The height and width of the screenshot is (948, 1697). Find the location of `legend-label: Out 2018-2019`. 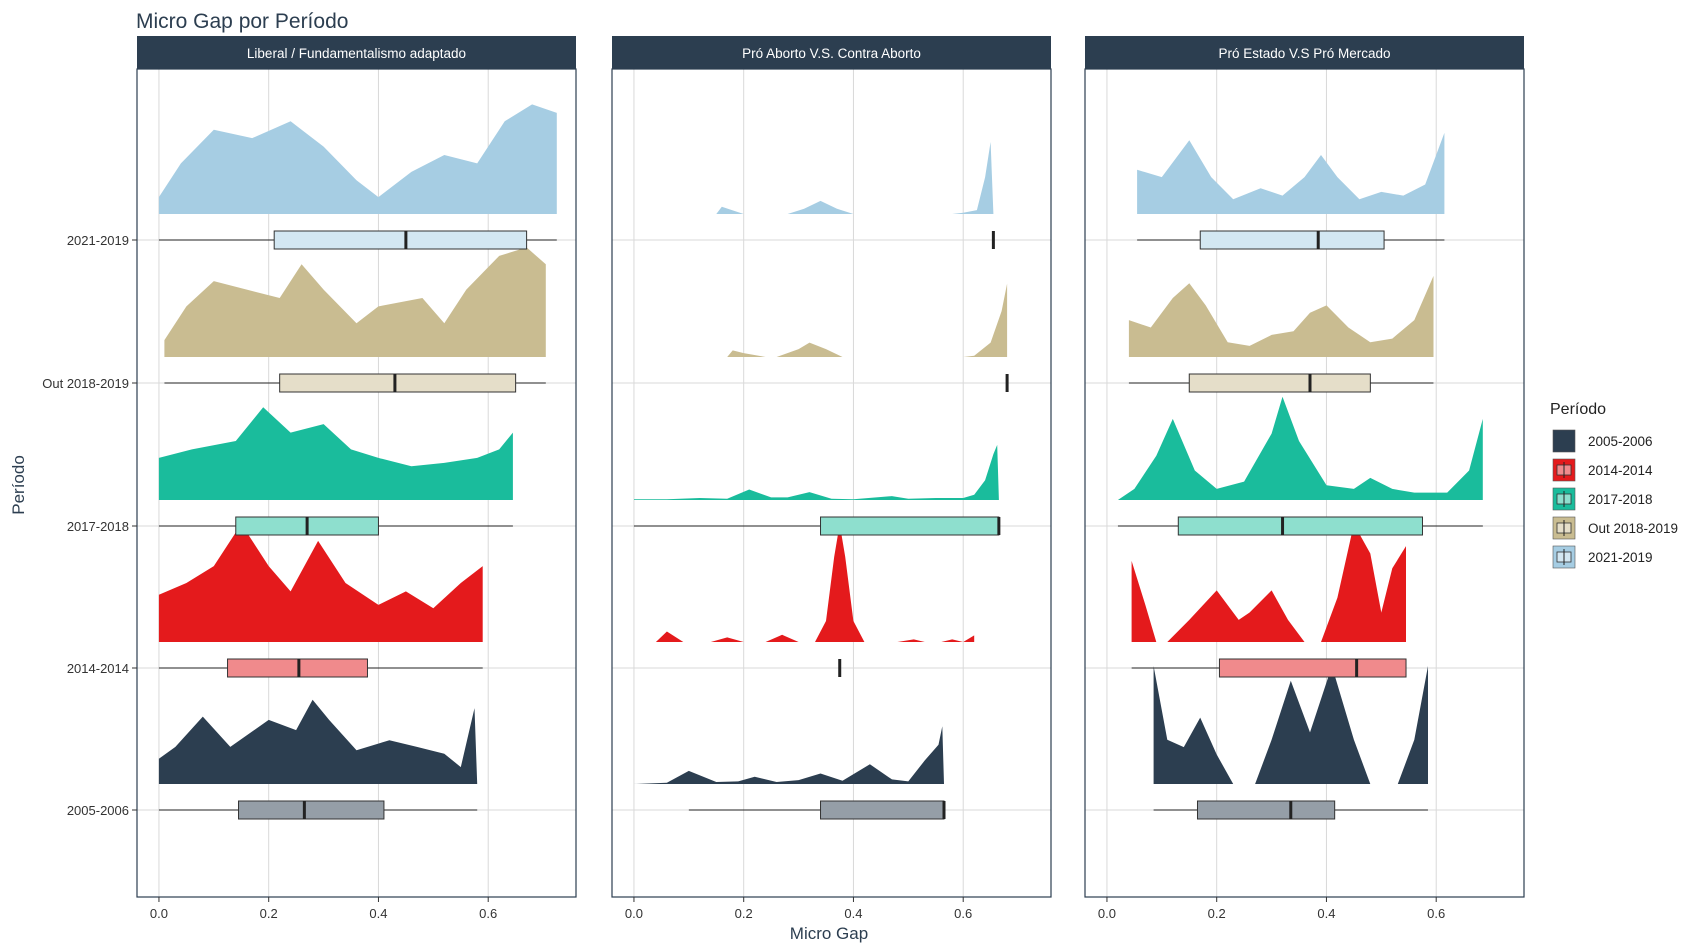

legend-label: Out 2018-2019 is located at coordinates (1633, 528).